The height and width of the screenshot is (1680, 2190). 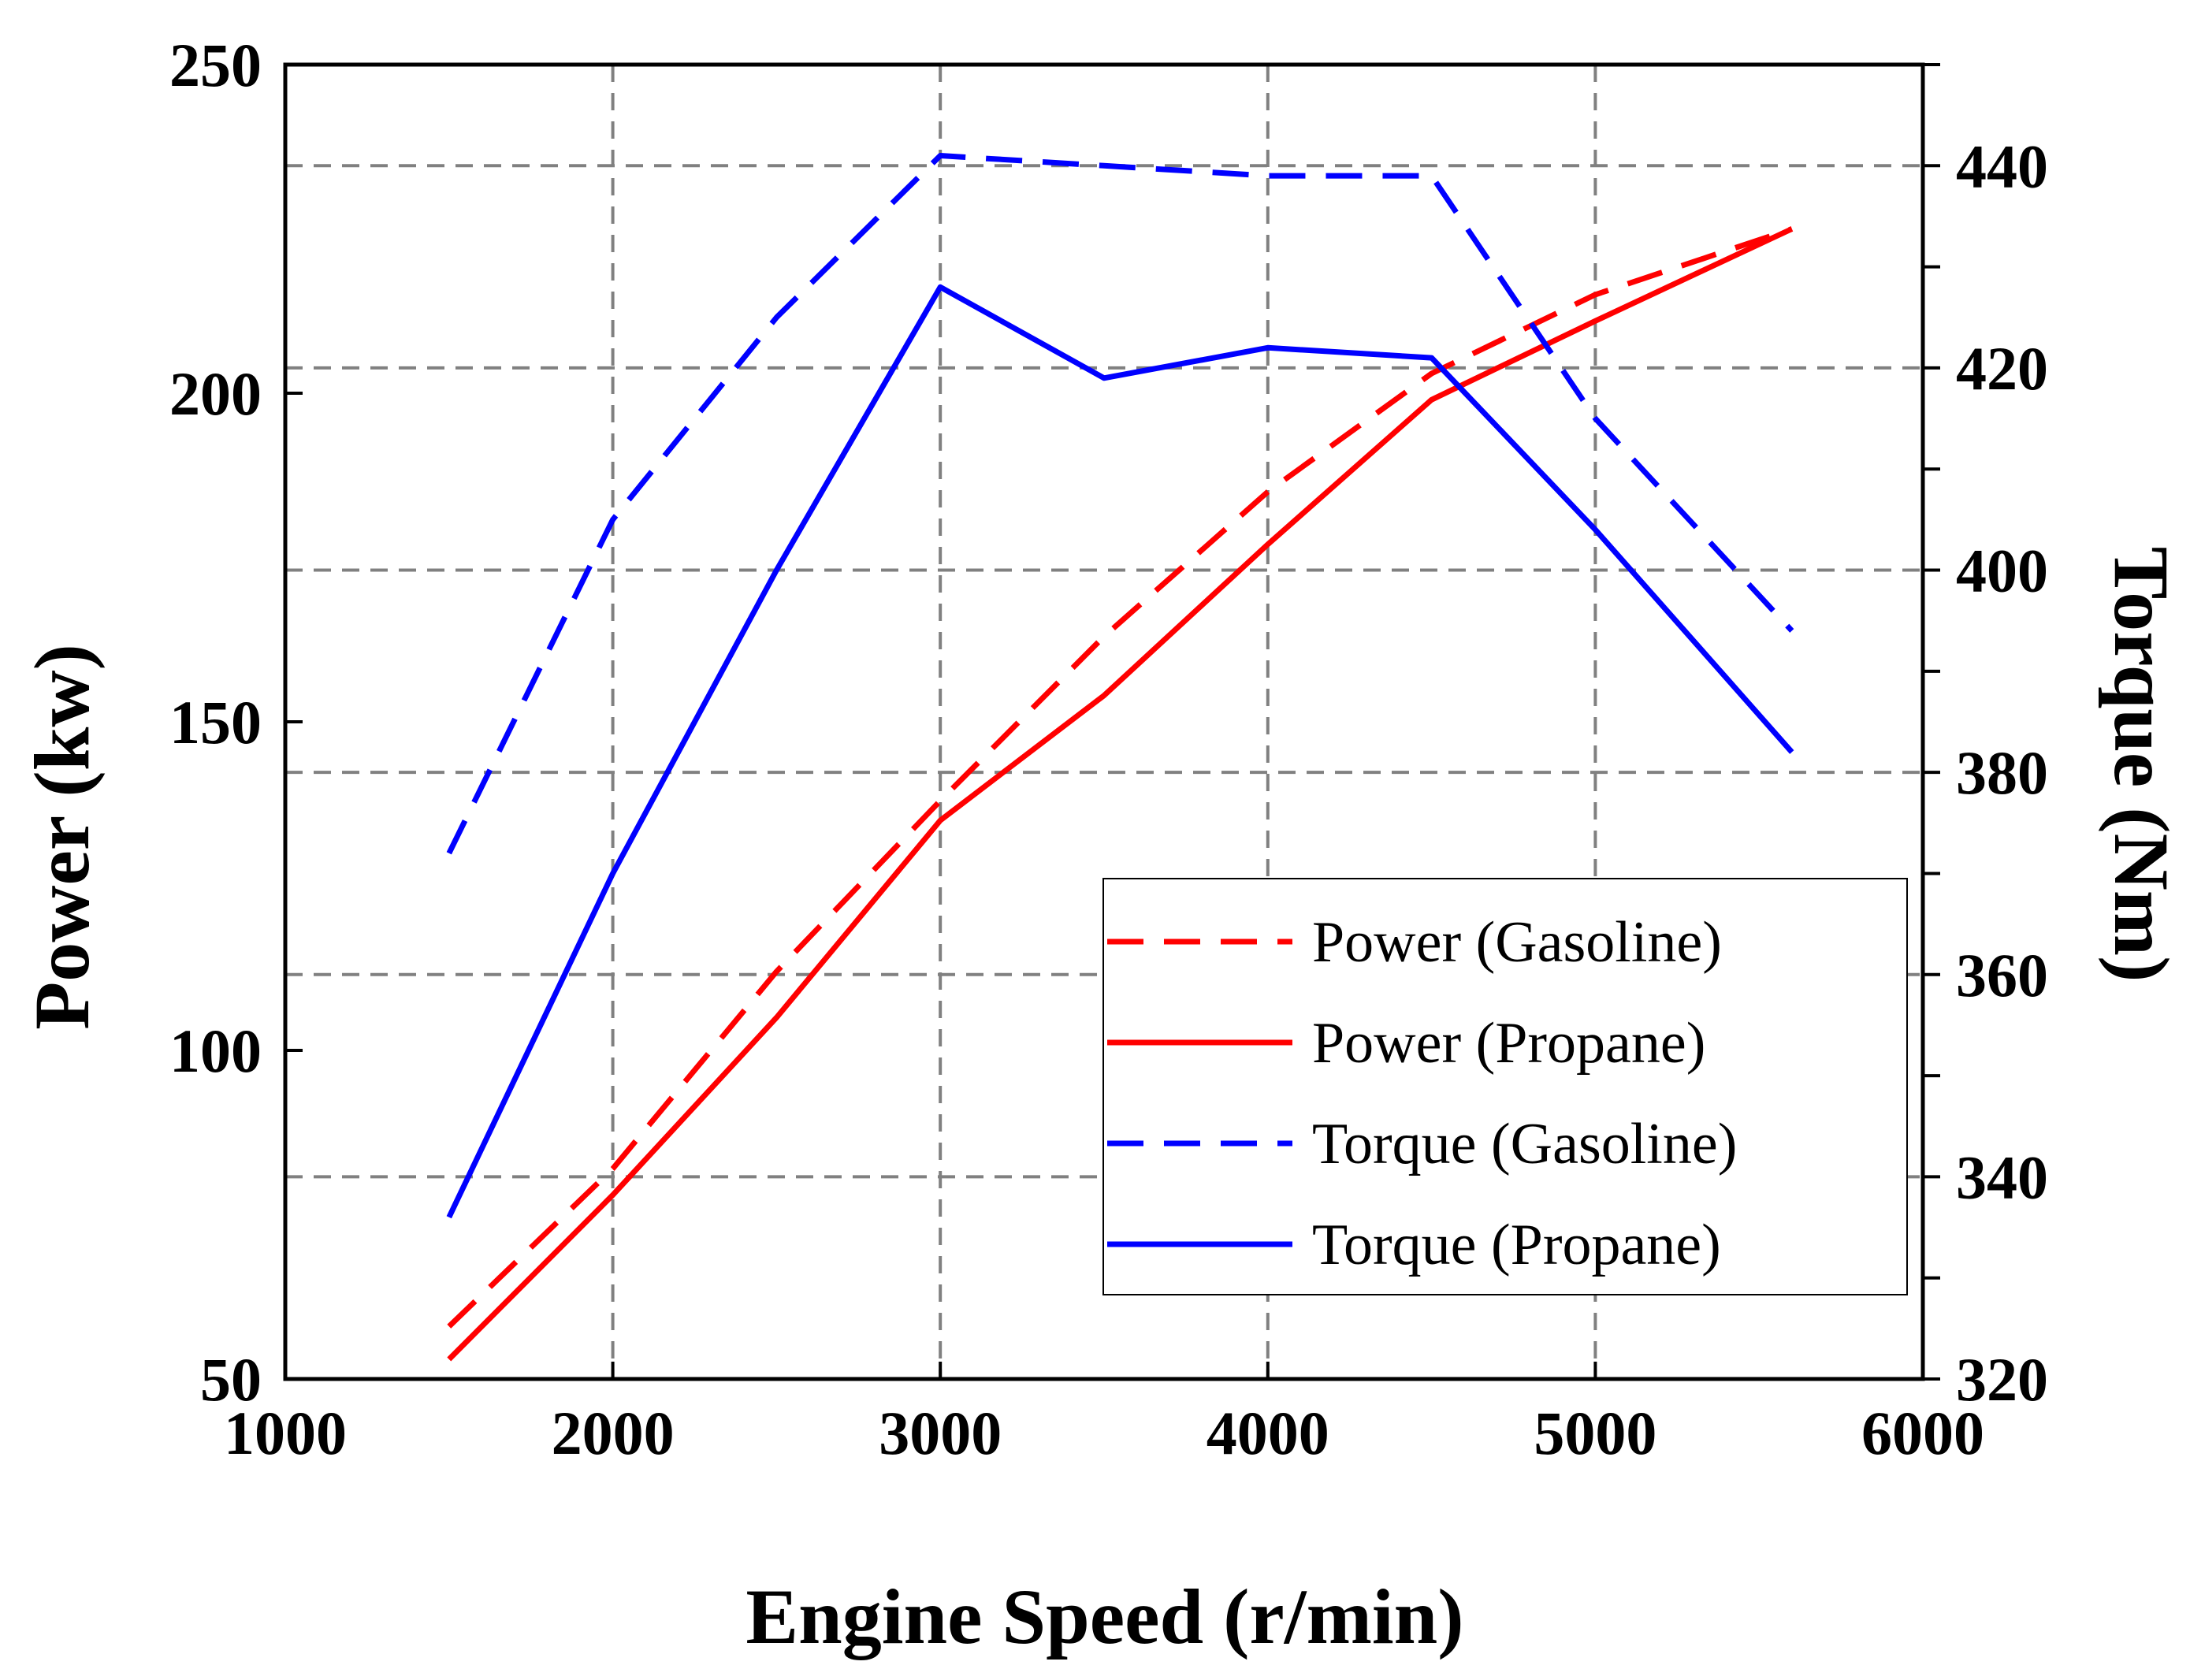 What do you see at coordinates (231, 1379) in the screenshot?
I see `y-left-tick-label-50: 50` at bounding box center [231, 1379].